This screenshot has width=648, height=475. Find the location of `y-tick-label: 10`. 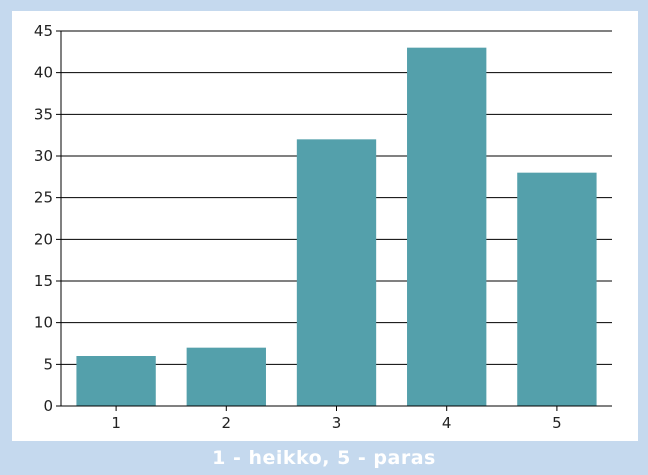

y-tick-label: 10 is located at coordinates (43, 323).